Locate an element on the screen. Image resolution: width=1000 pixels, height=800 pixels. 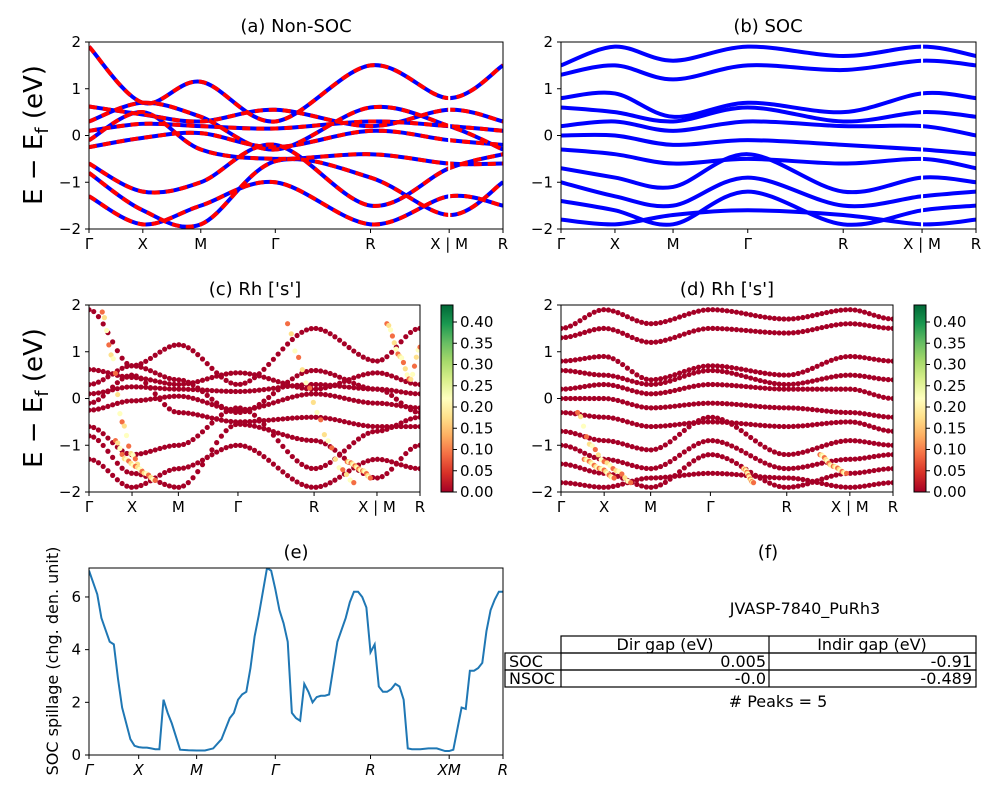
y-tick-label: 2 is located at coordinates (548, 42).